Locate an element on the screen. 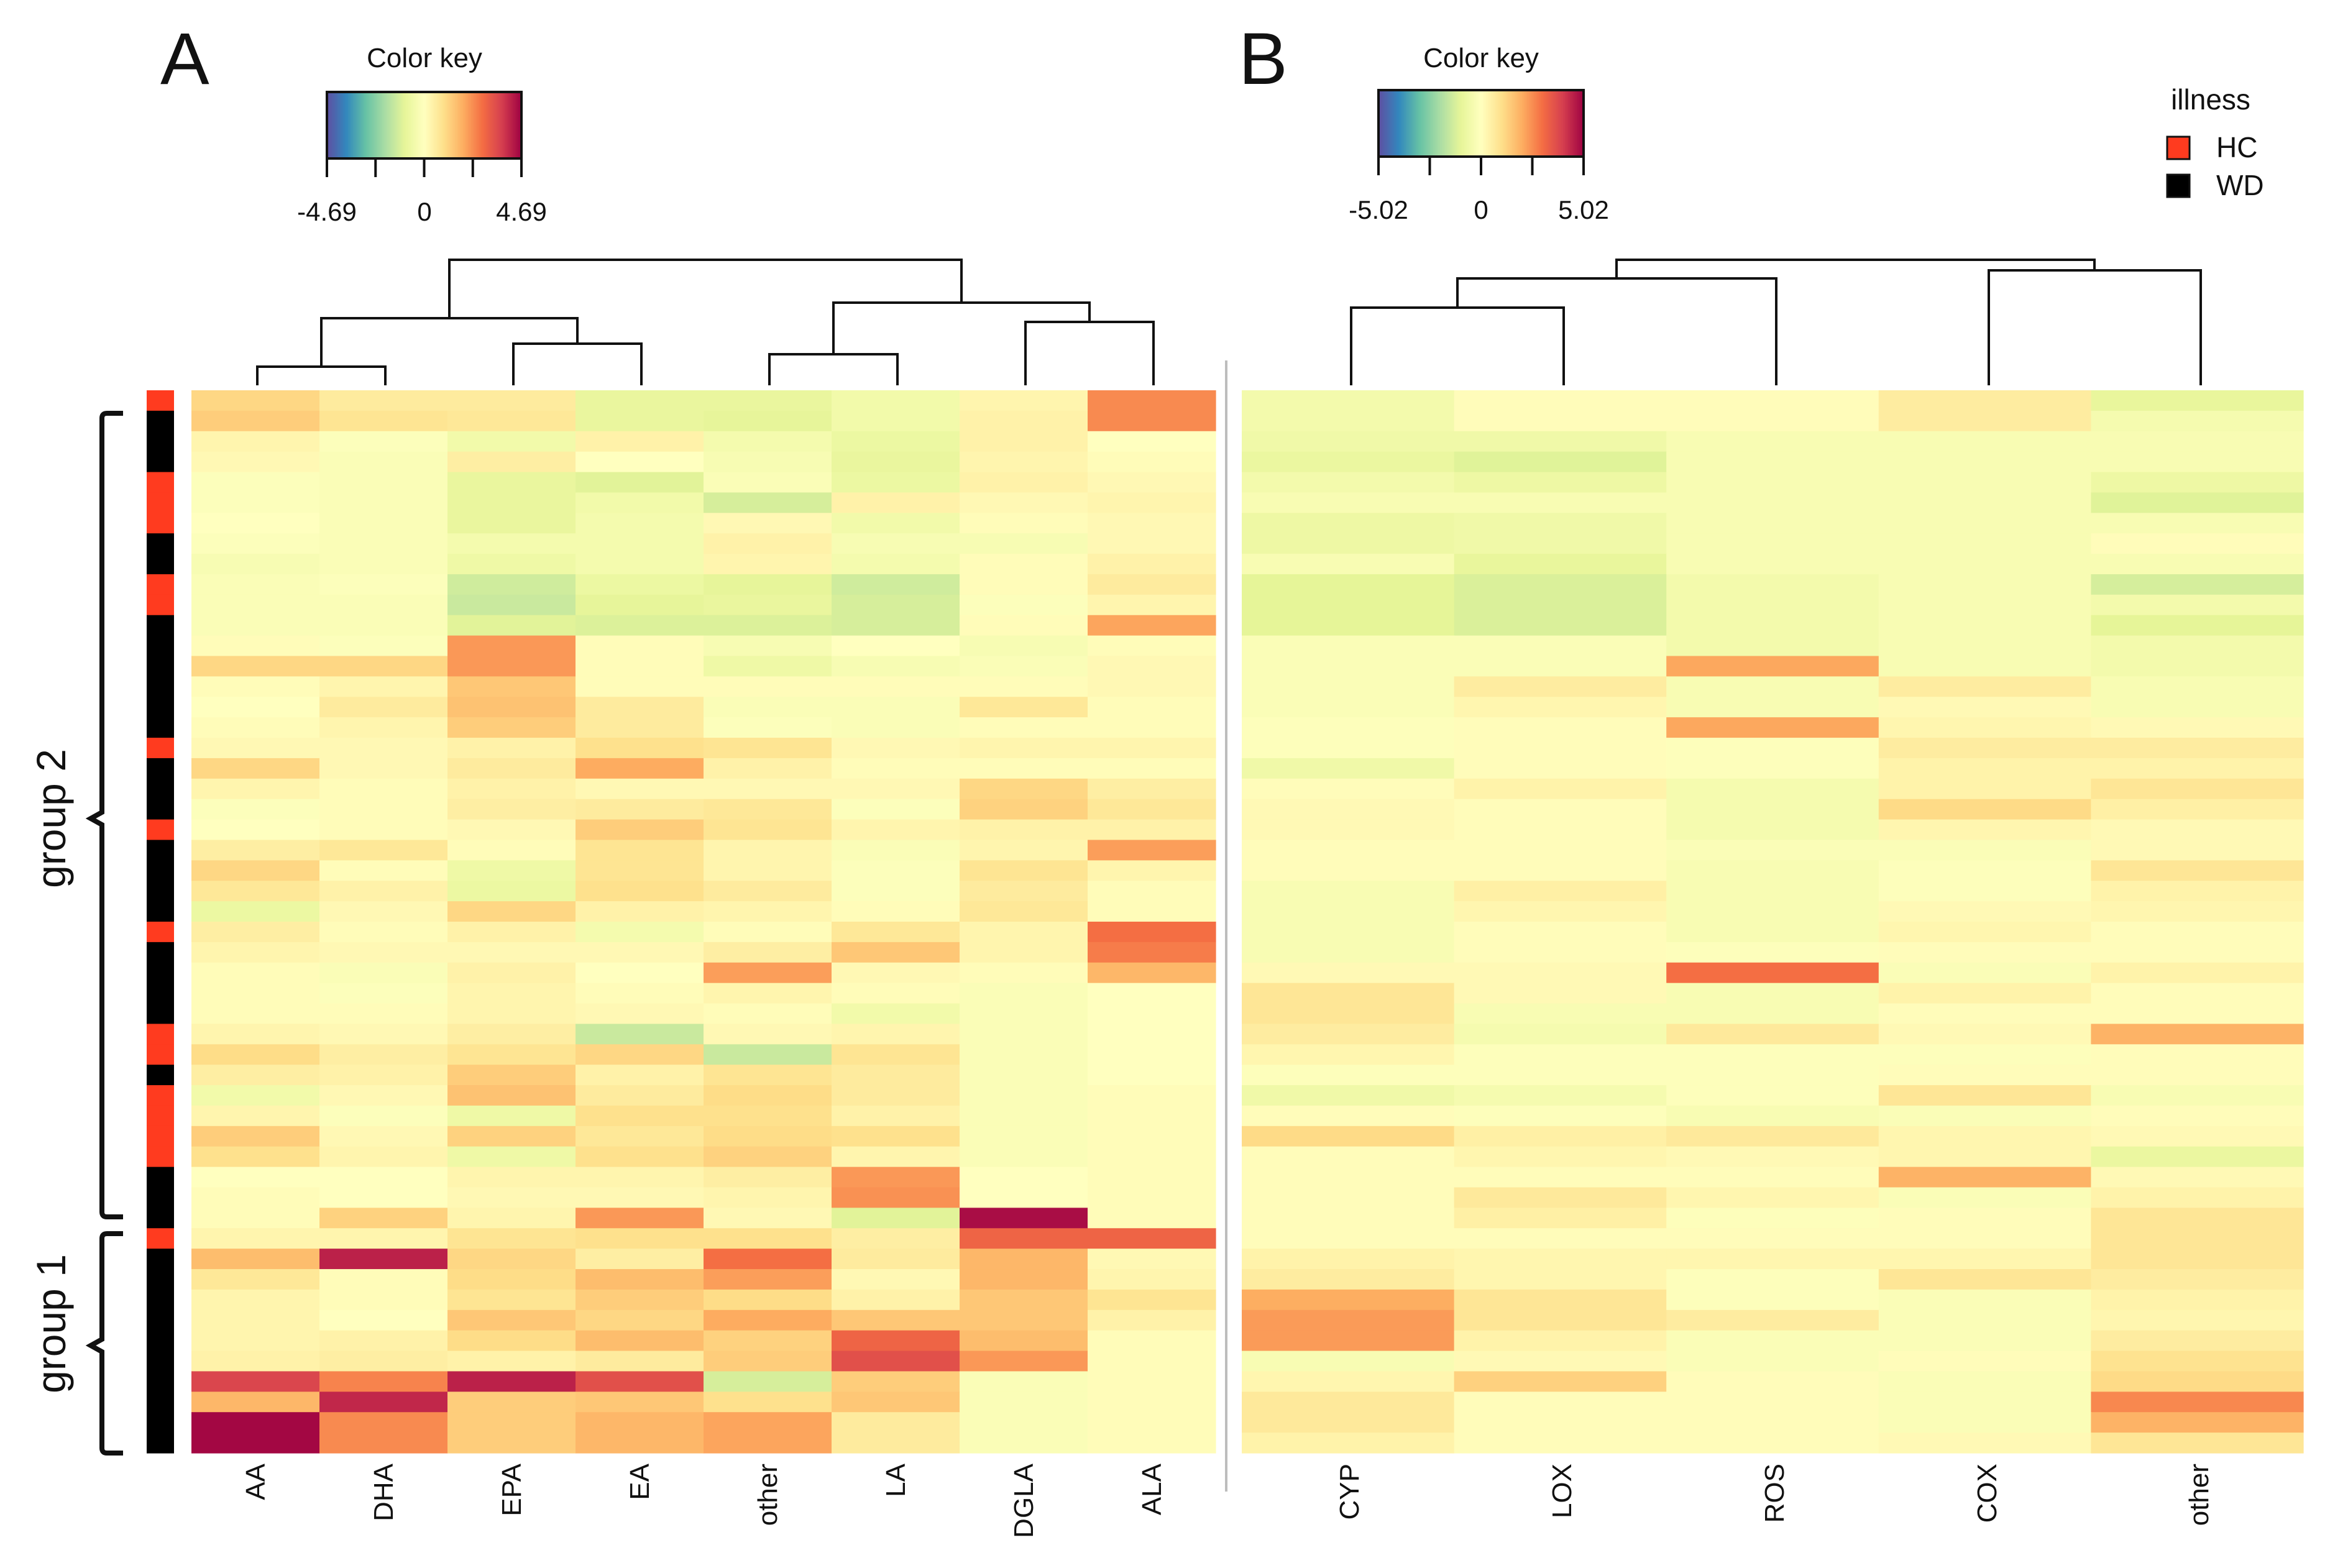 This screenshot has width=2330, height=1568. col-label-la: LA is located at coordinates (896, 1480).